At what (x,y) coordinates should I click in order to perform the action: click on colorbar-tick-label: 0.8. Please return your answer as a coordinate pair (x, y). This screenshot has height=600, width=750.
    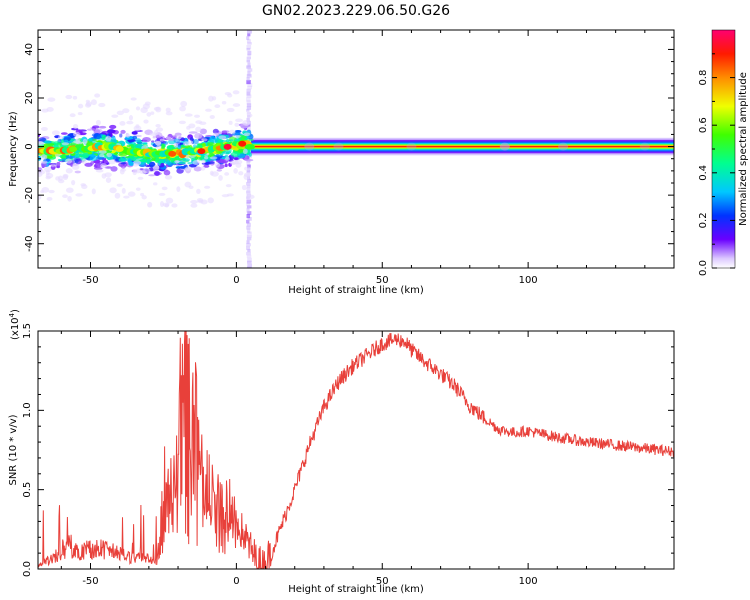
    Looking at the image, I should click on (703, 78).